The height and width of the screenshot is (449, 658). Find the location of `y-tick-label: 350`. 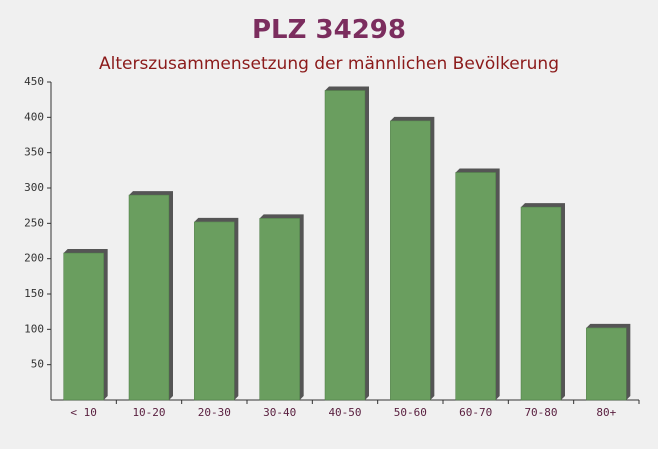

y-tick-label: 350 is located at coordinates (34, 152).